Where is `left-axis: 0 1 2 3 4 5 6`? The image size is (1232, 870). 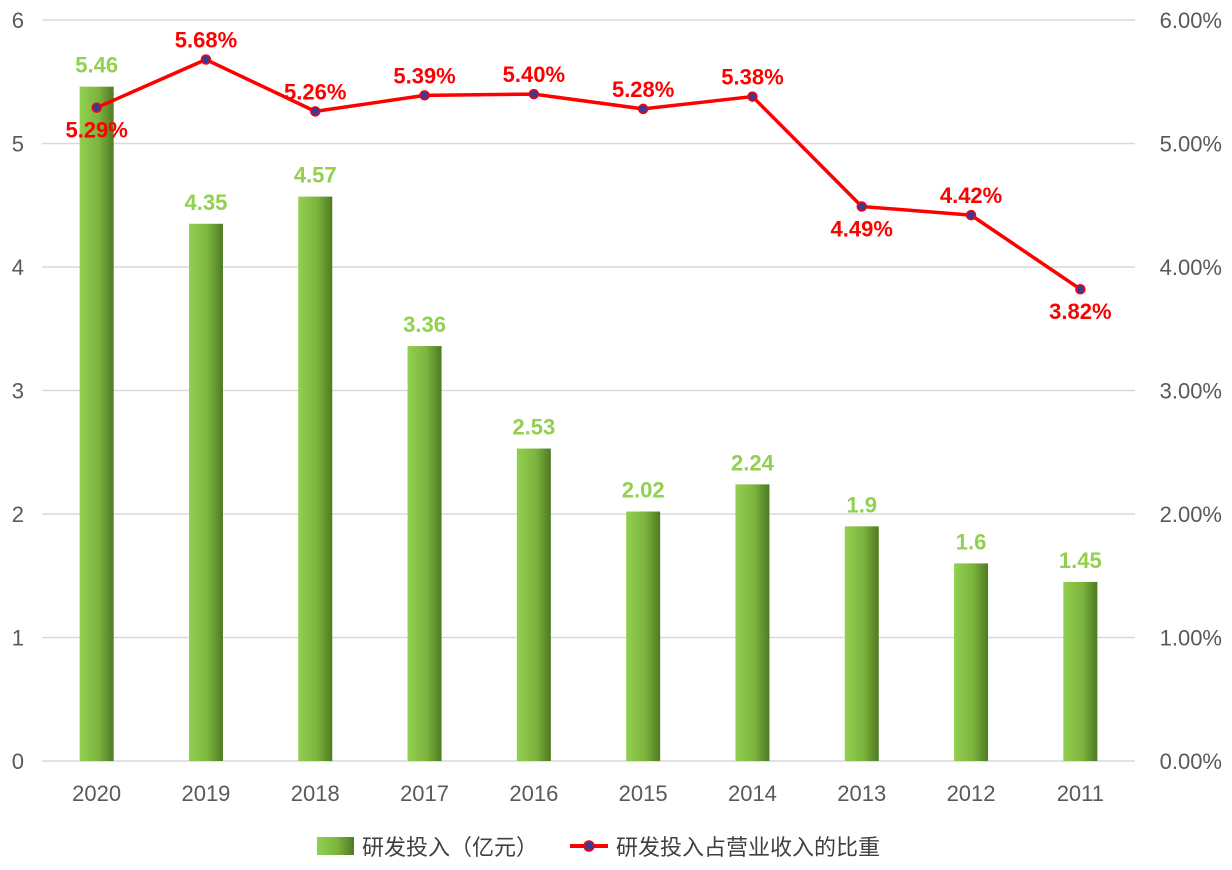 left-axis: 0 1 2 3 4 5 6 is located at coordinates (18, 391).